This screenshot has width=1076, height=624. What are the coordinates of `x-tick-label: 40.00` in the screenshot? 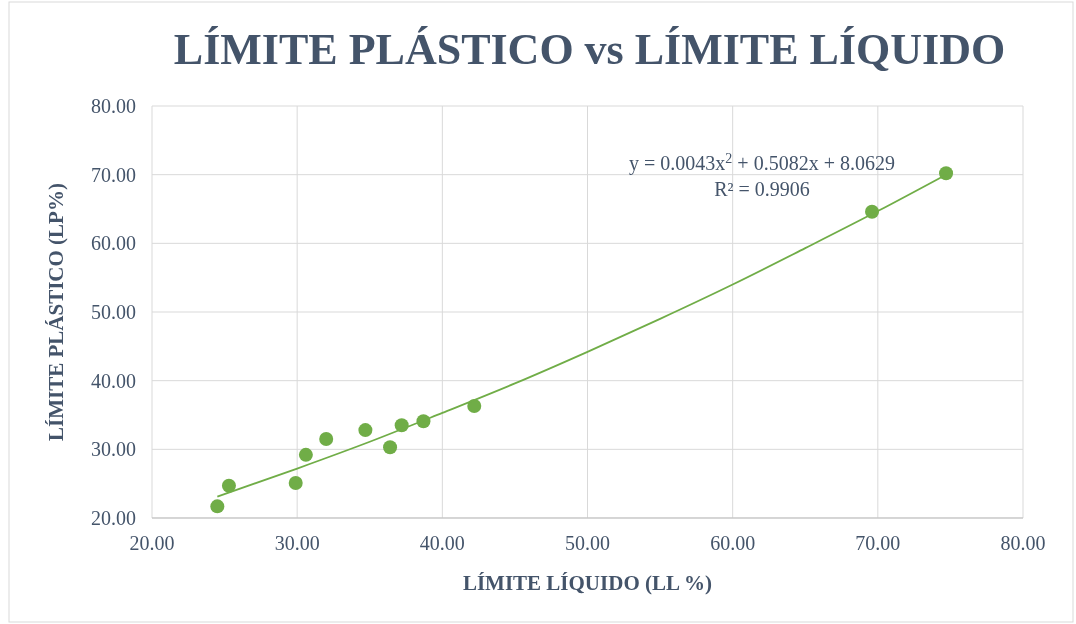 It's located at (442, 543).